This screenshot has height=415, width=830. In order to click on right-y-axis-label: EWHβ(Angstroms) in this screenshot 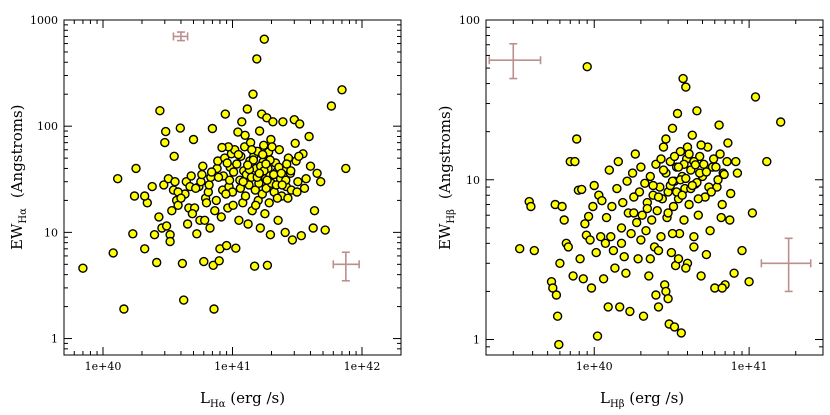, I will do `click(446, 177)`.